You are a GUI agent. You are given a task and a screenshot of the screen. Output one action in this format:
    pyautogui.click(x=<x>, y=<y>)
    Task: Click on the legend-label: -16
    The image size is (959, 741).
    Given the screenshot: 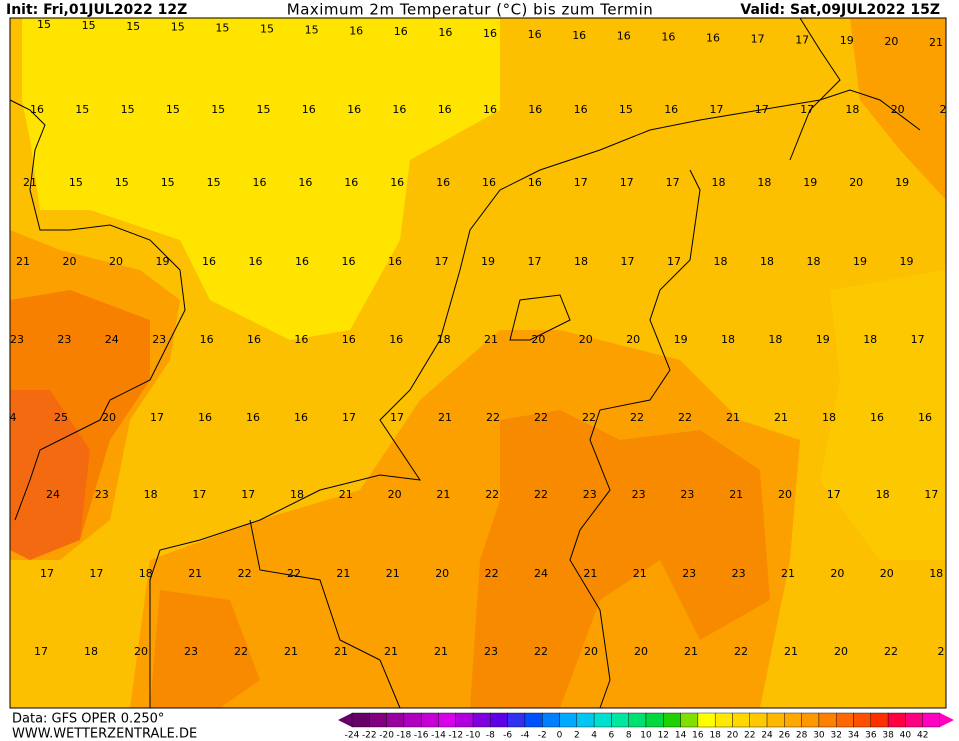 What is the action you would take?
    pyautogui.click(x=421, y=736)
    